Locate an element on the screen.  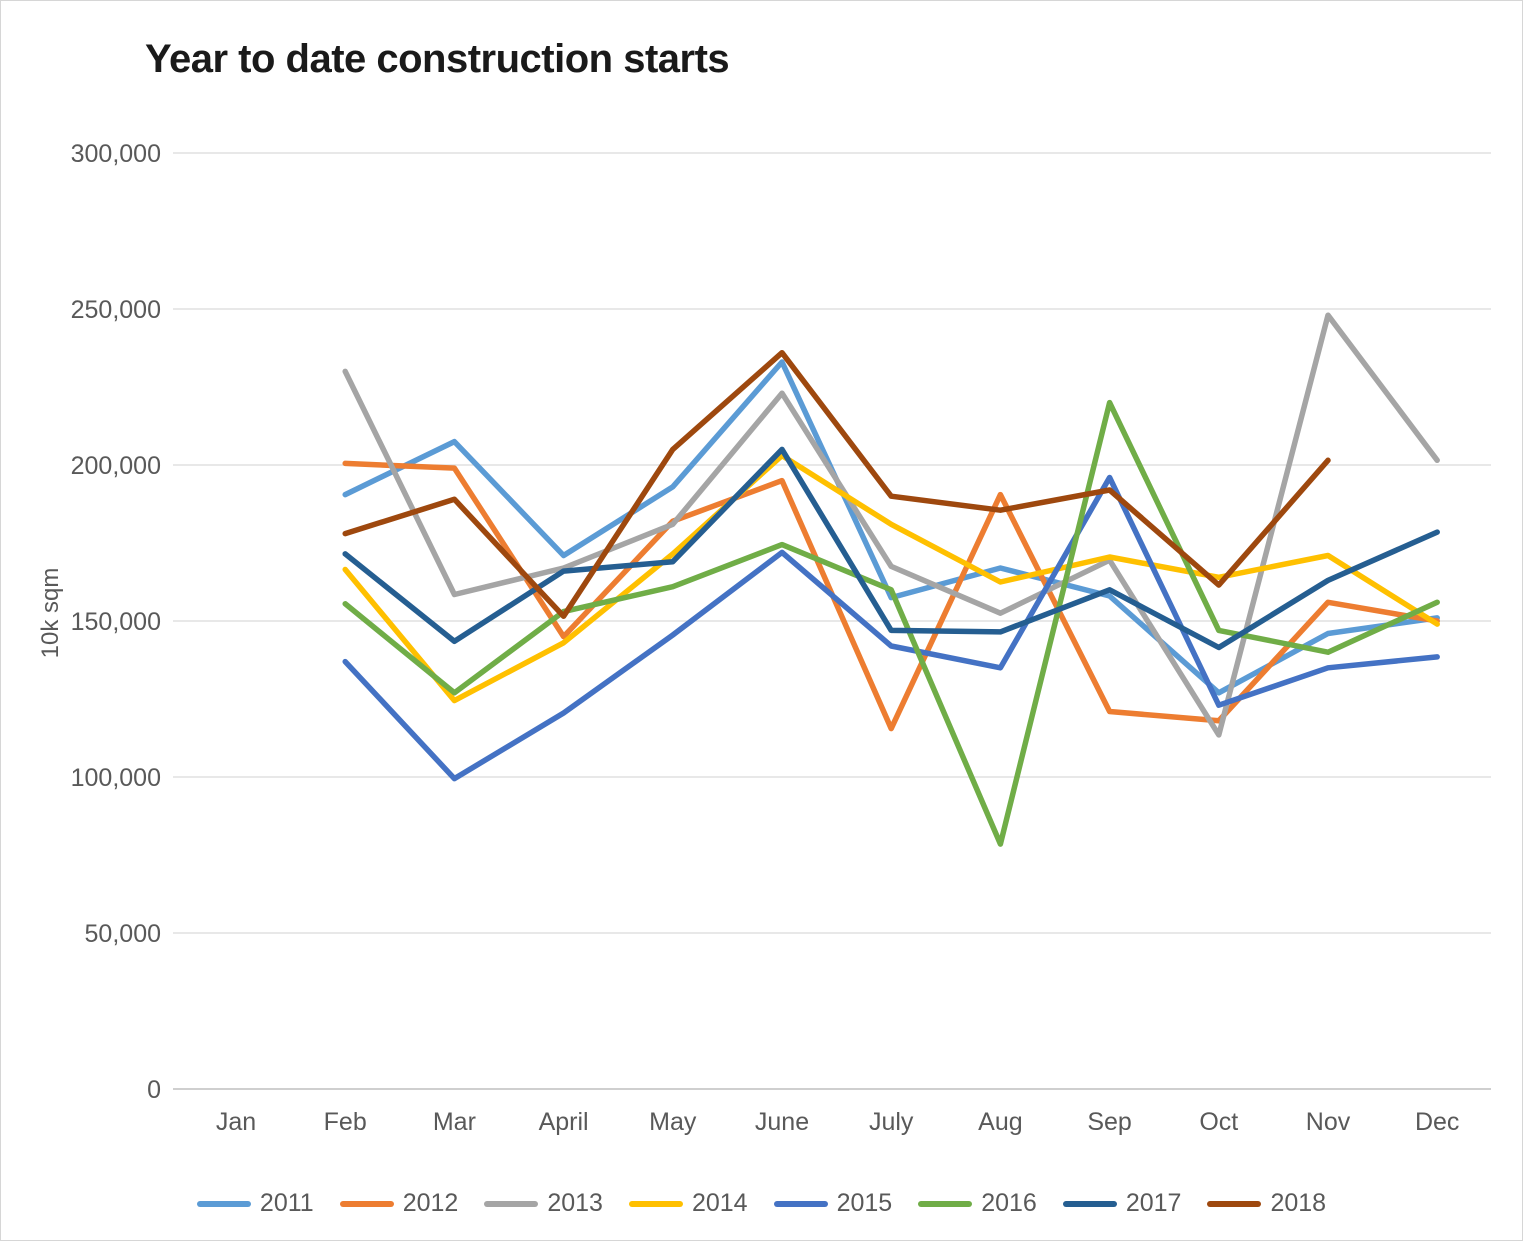
x-tick-label: Oct is located at coordinates (1218, 1122).